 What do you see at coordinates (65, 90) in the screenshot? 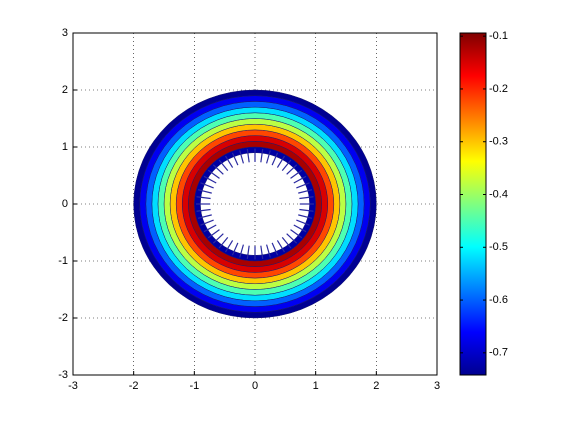
I see `y-tick-label: 2` at bounding box center [65, 90].